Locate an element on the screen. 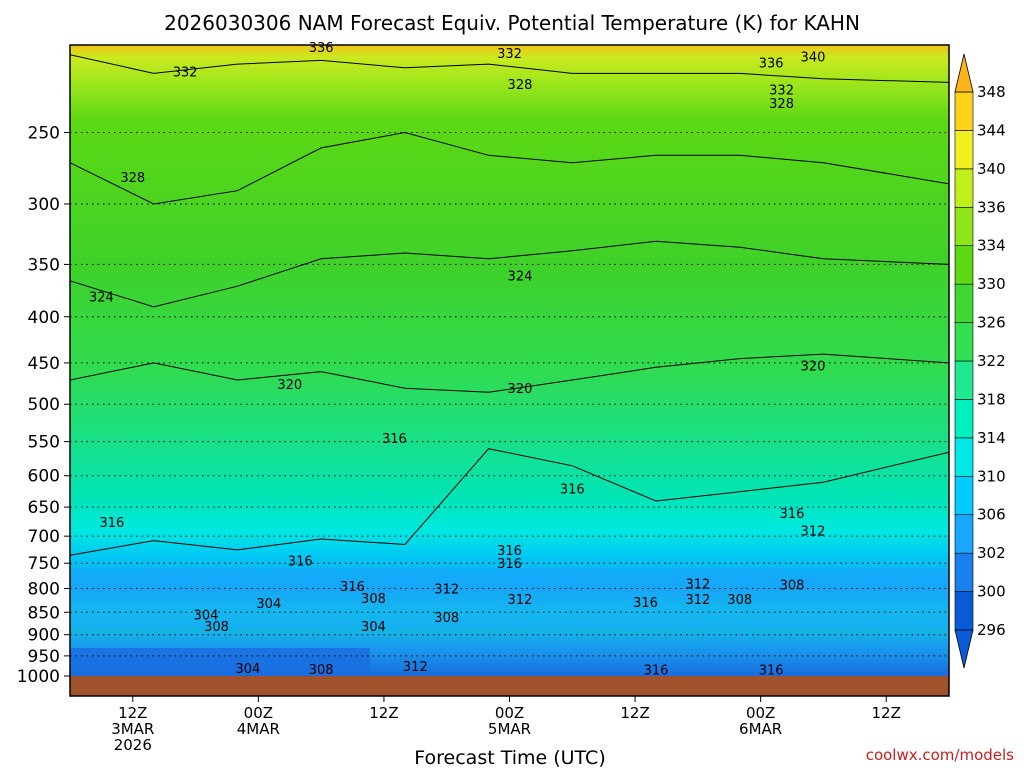 The image size is (1024, 768). x-tick-label: 5MAR is located at coordinates (509, 729).